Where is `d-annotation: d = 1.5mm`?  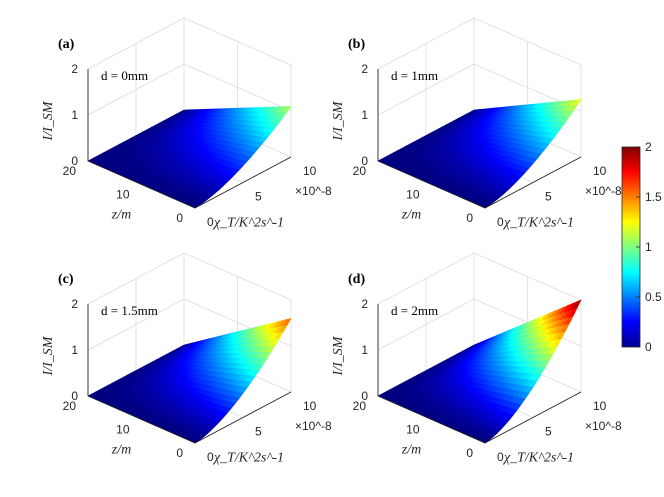
d-annotation: d = 1.5mm is located at coordinates (129, 310).